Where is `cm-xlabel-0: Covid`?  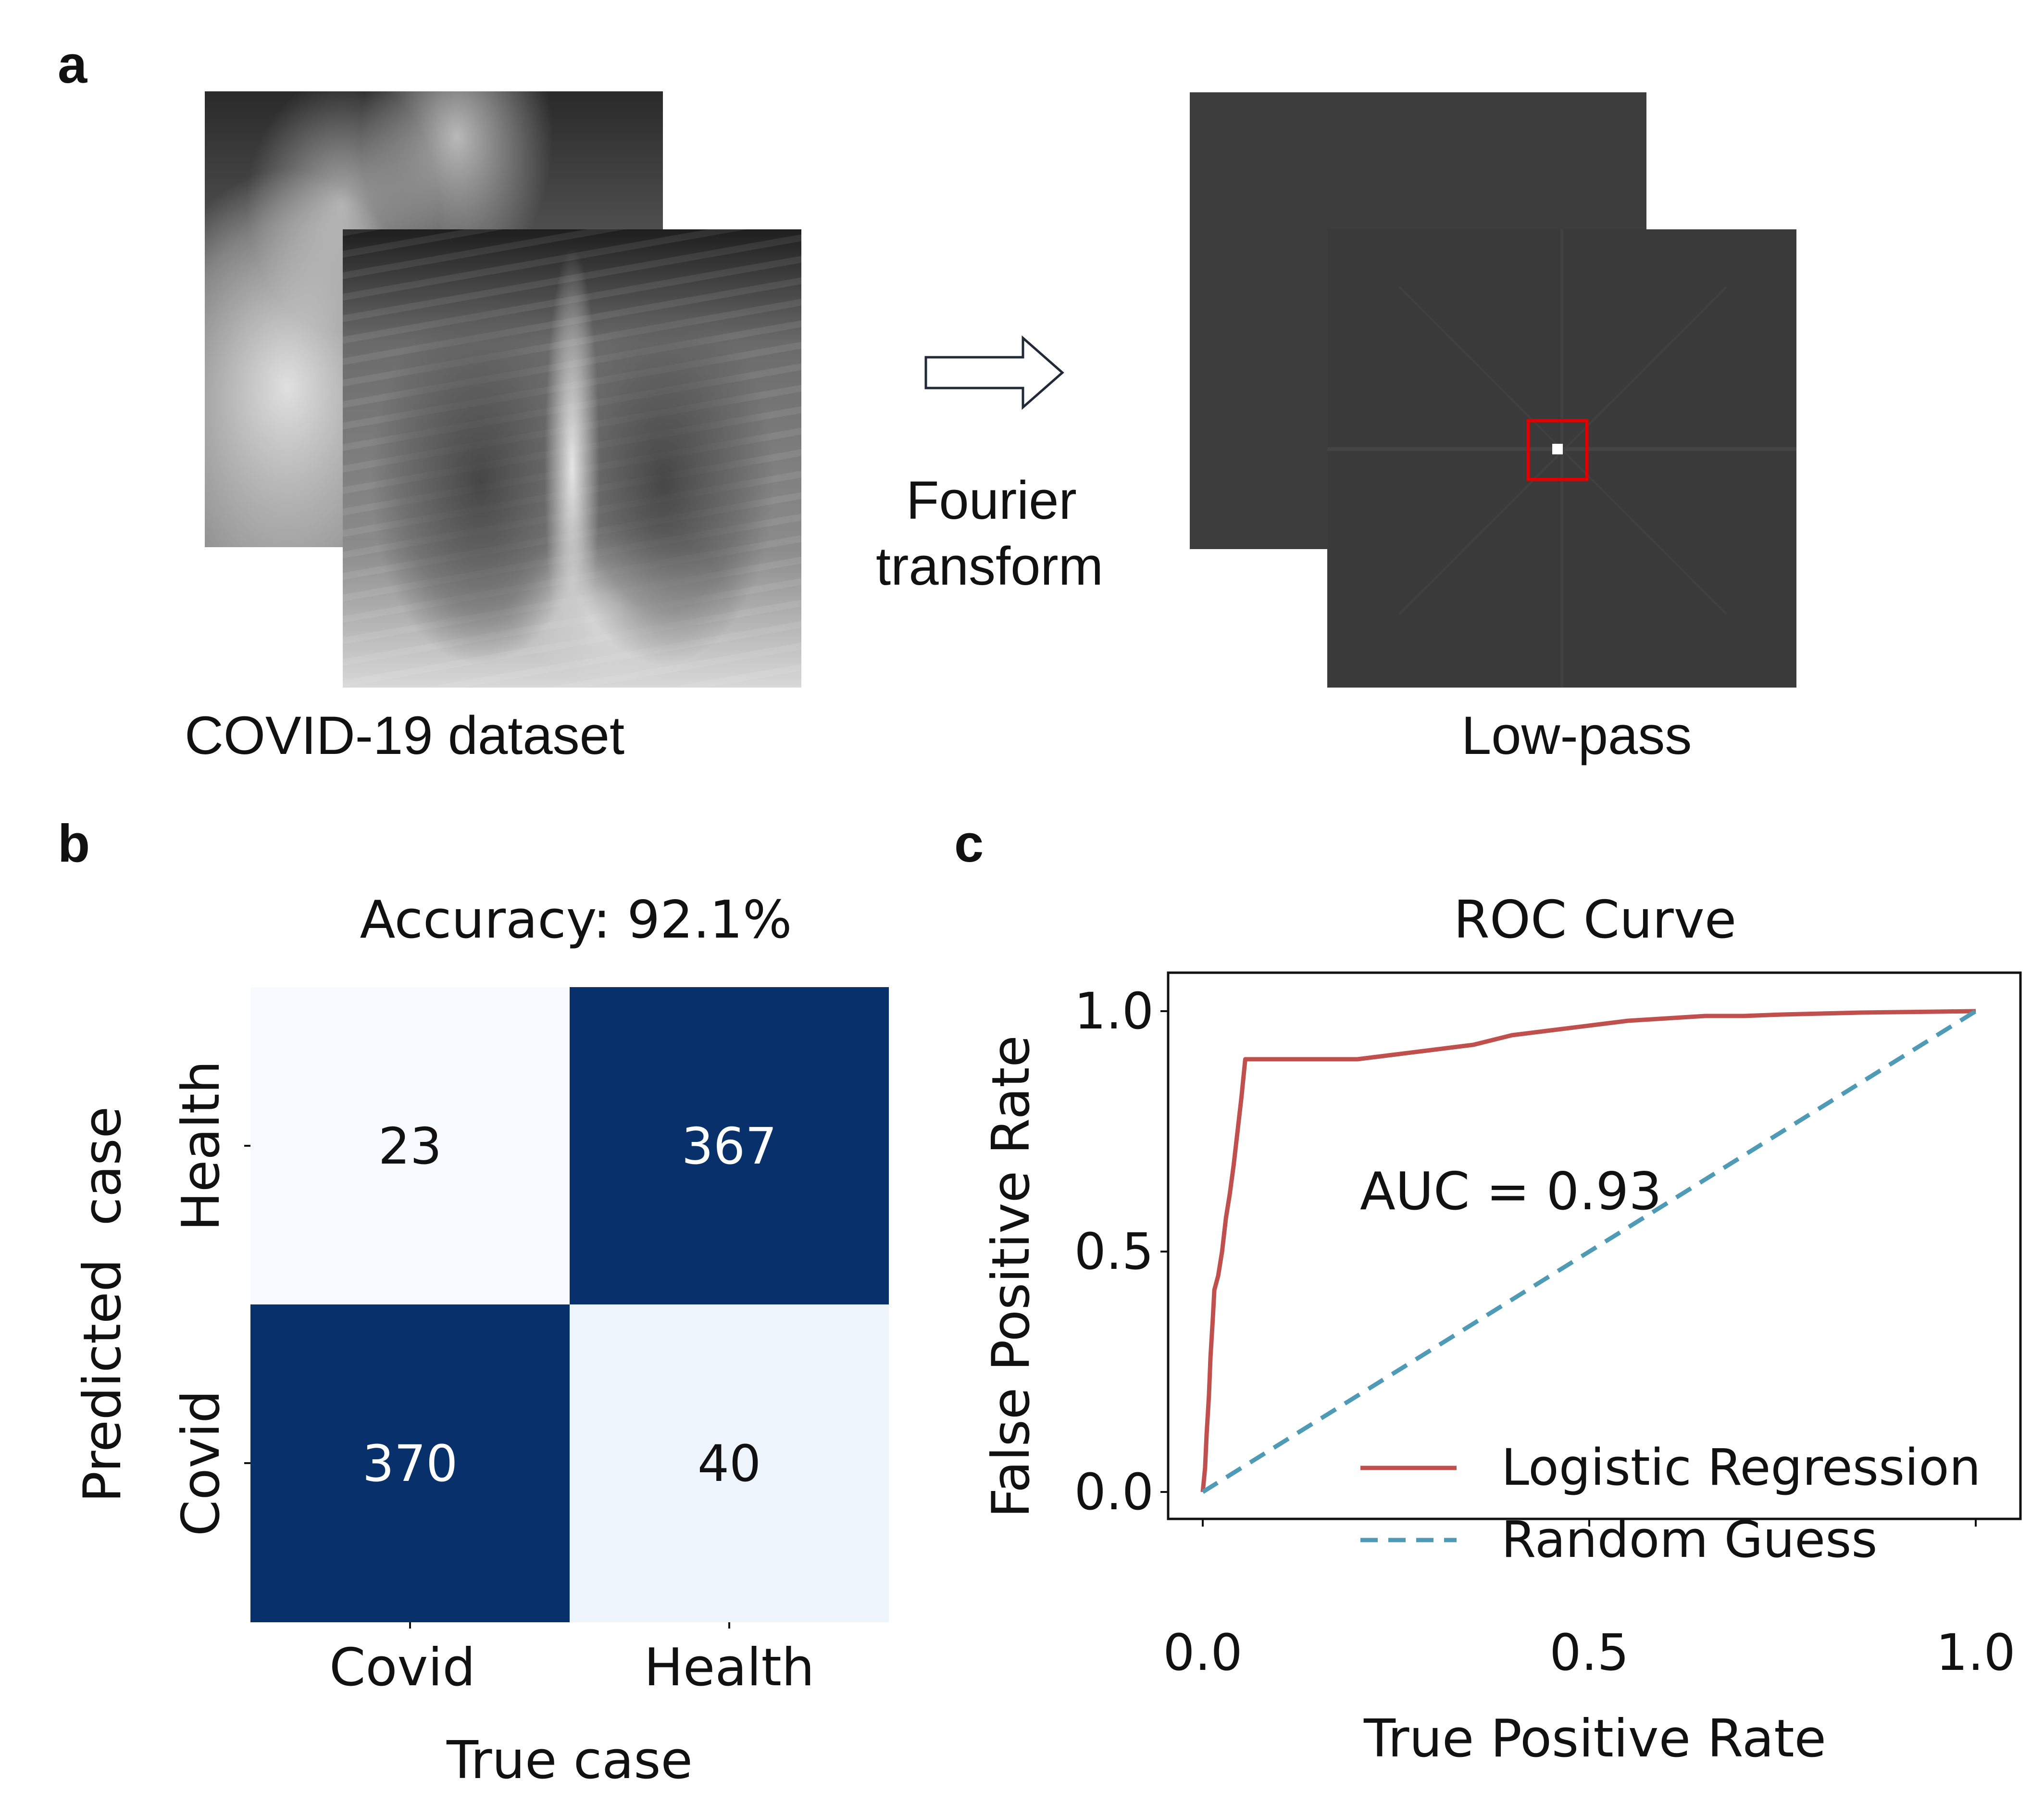 cm-xlabel-0: Covid is located at coordinates (402, 1668).